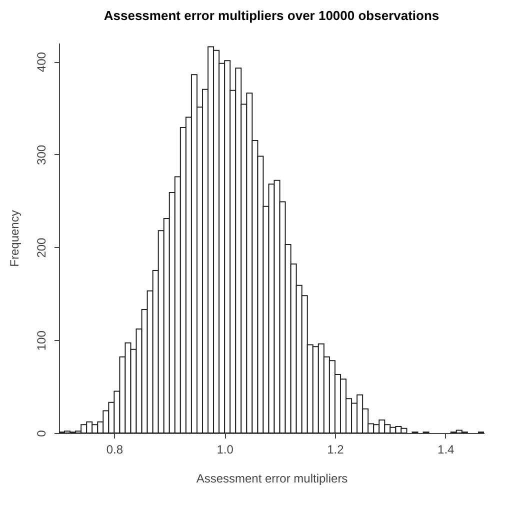 This screenshot has height=524, width=509. Describe the element at coordinates (41, 340) in the screenshot. I see `y-tick-label: 100` at that location.